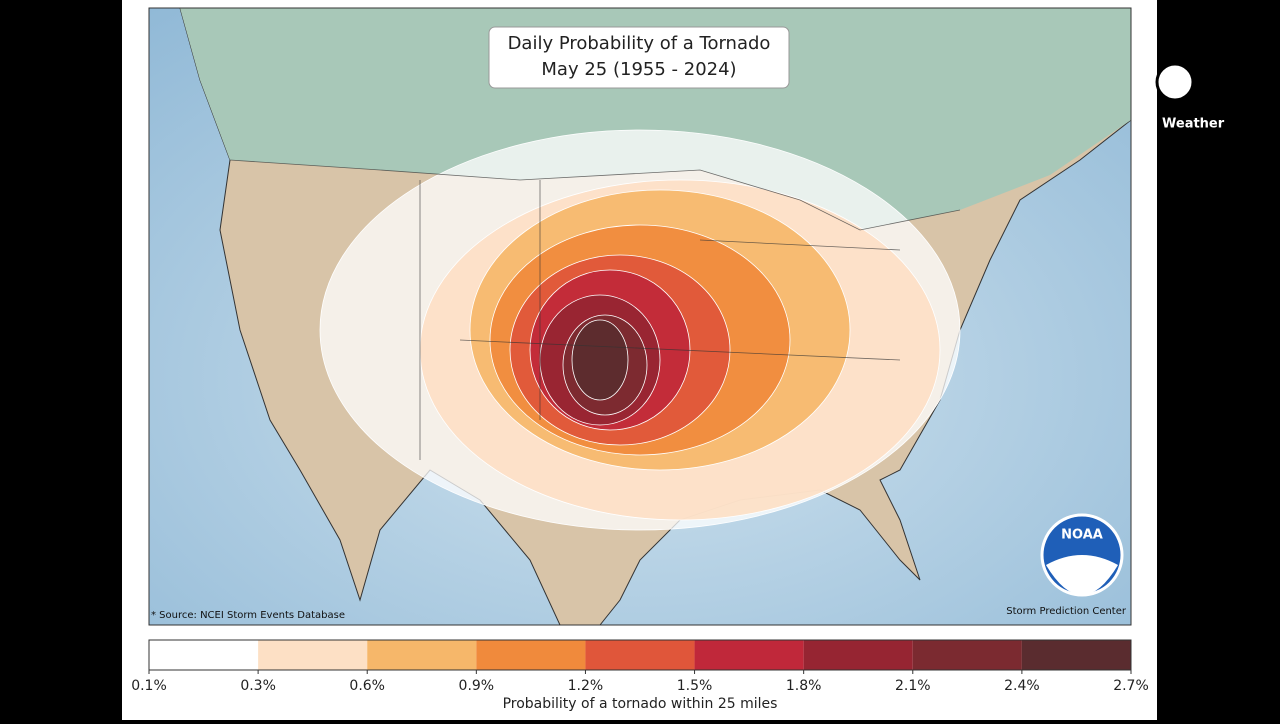 The width and height of the screenshot is (1280, 724). Describe the element at coordinates (1066, 611) in the screenshot. I see `credit: Storm Prediction Center` at that location.